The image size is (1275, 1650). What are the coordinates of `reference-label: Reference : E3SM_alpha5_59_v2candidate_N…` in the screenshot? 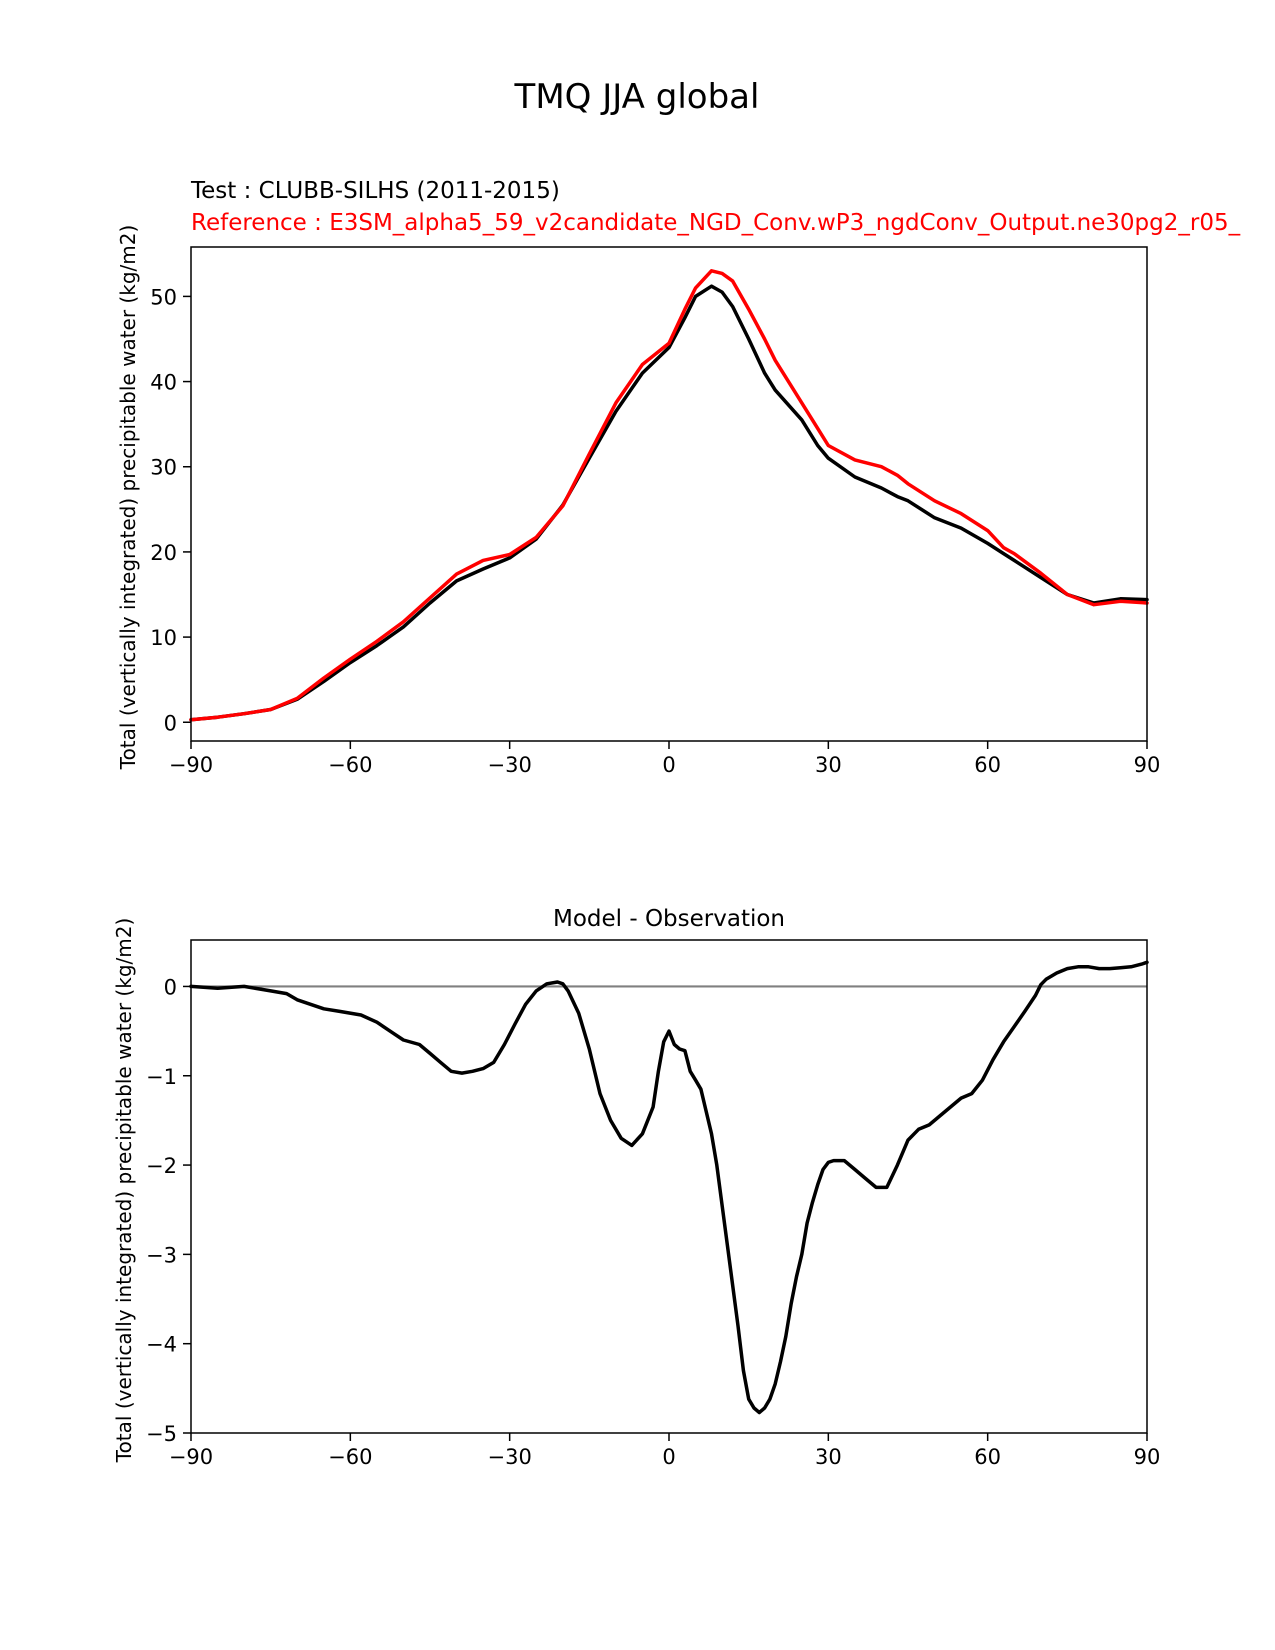 It's located at (716, 223).